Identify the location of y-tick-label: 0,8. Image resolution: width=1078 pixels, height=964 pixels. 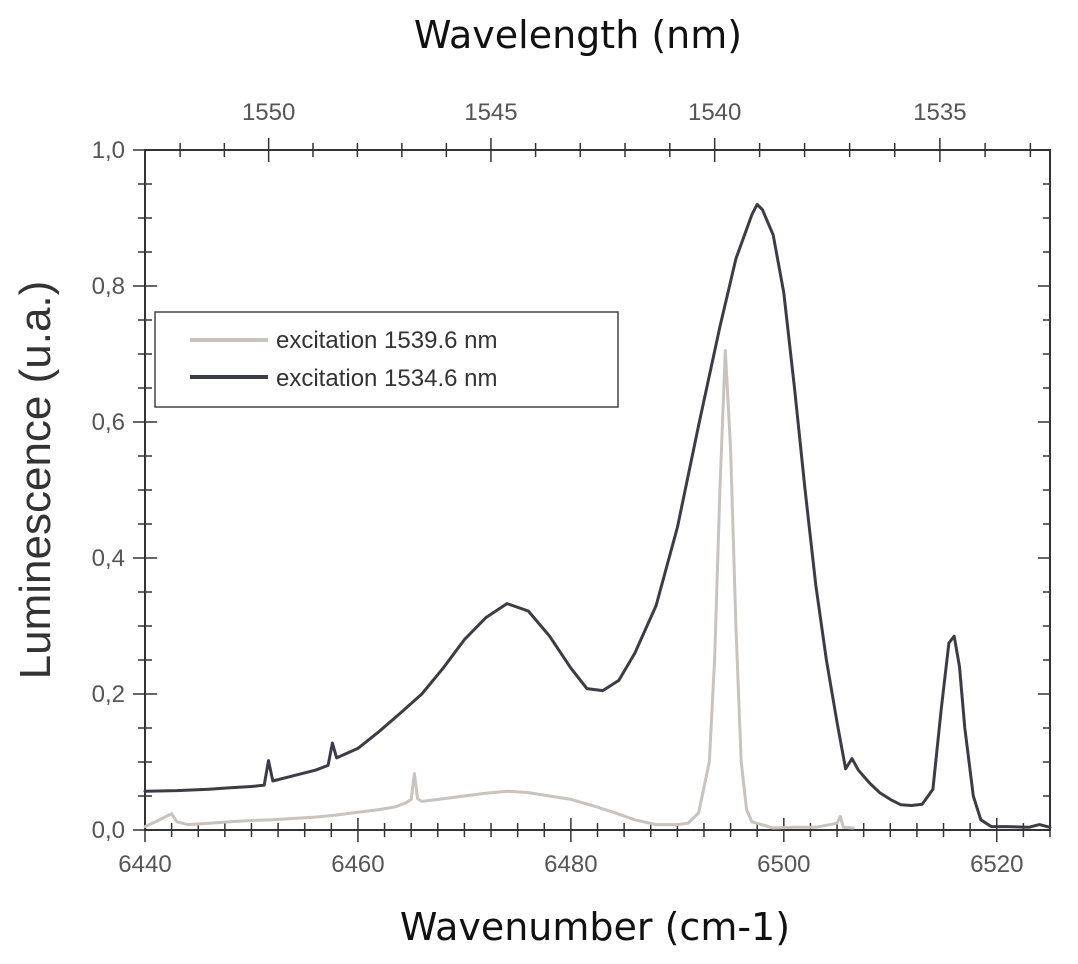
(108, 286).